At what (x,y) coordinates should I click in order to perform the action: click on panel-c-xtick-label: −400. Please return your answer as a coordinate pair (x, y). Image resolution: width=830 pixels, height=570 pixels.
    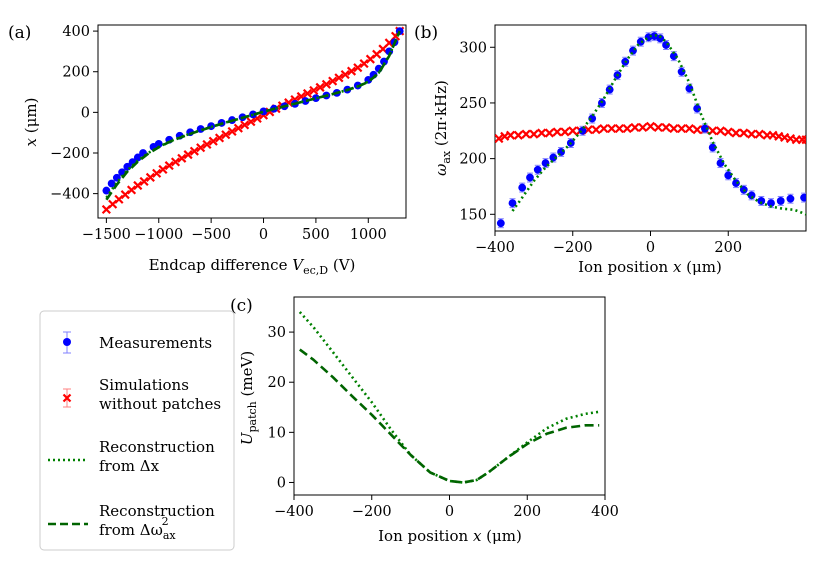
    Looking at the image, I should click on (294, 512).